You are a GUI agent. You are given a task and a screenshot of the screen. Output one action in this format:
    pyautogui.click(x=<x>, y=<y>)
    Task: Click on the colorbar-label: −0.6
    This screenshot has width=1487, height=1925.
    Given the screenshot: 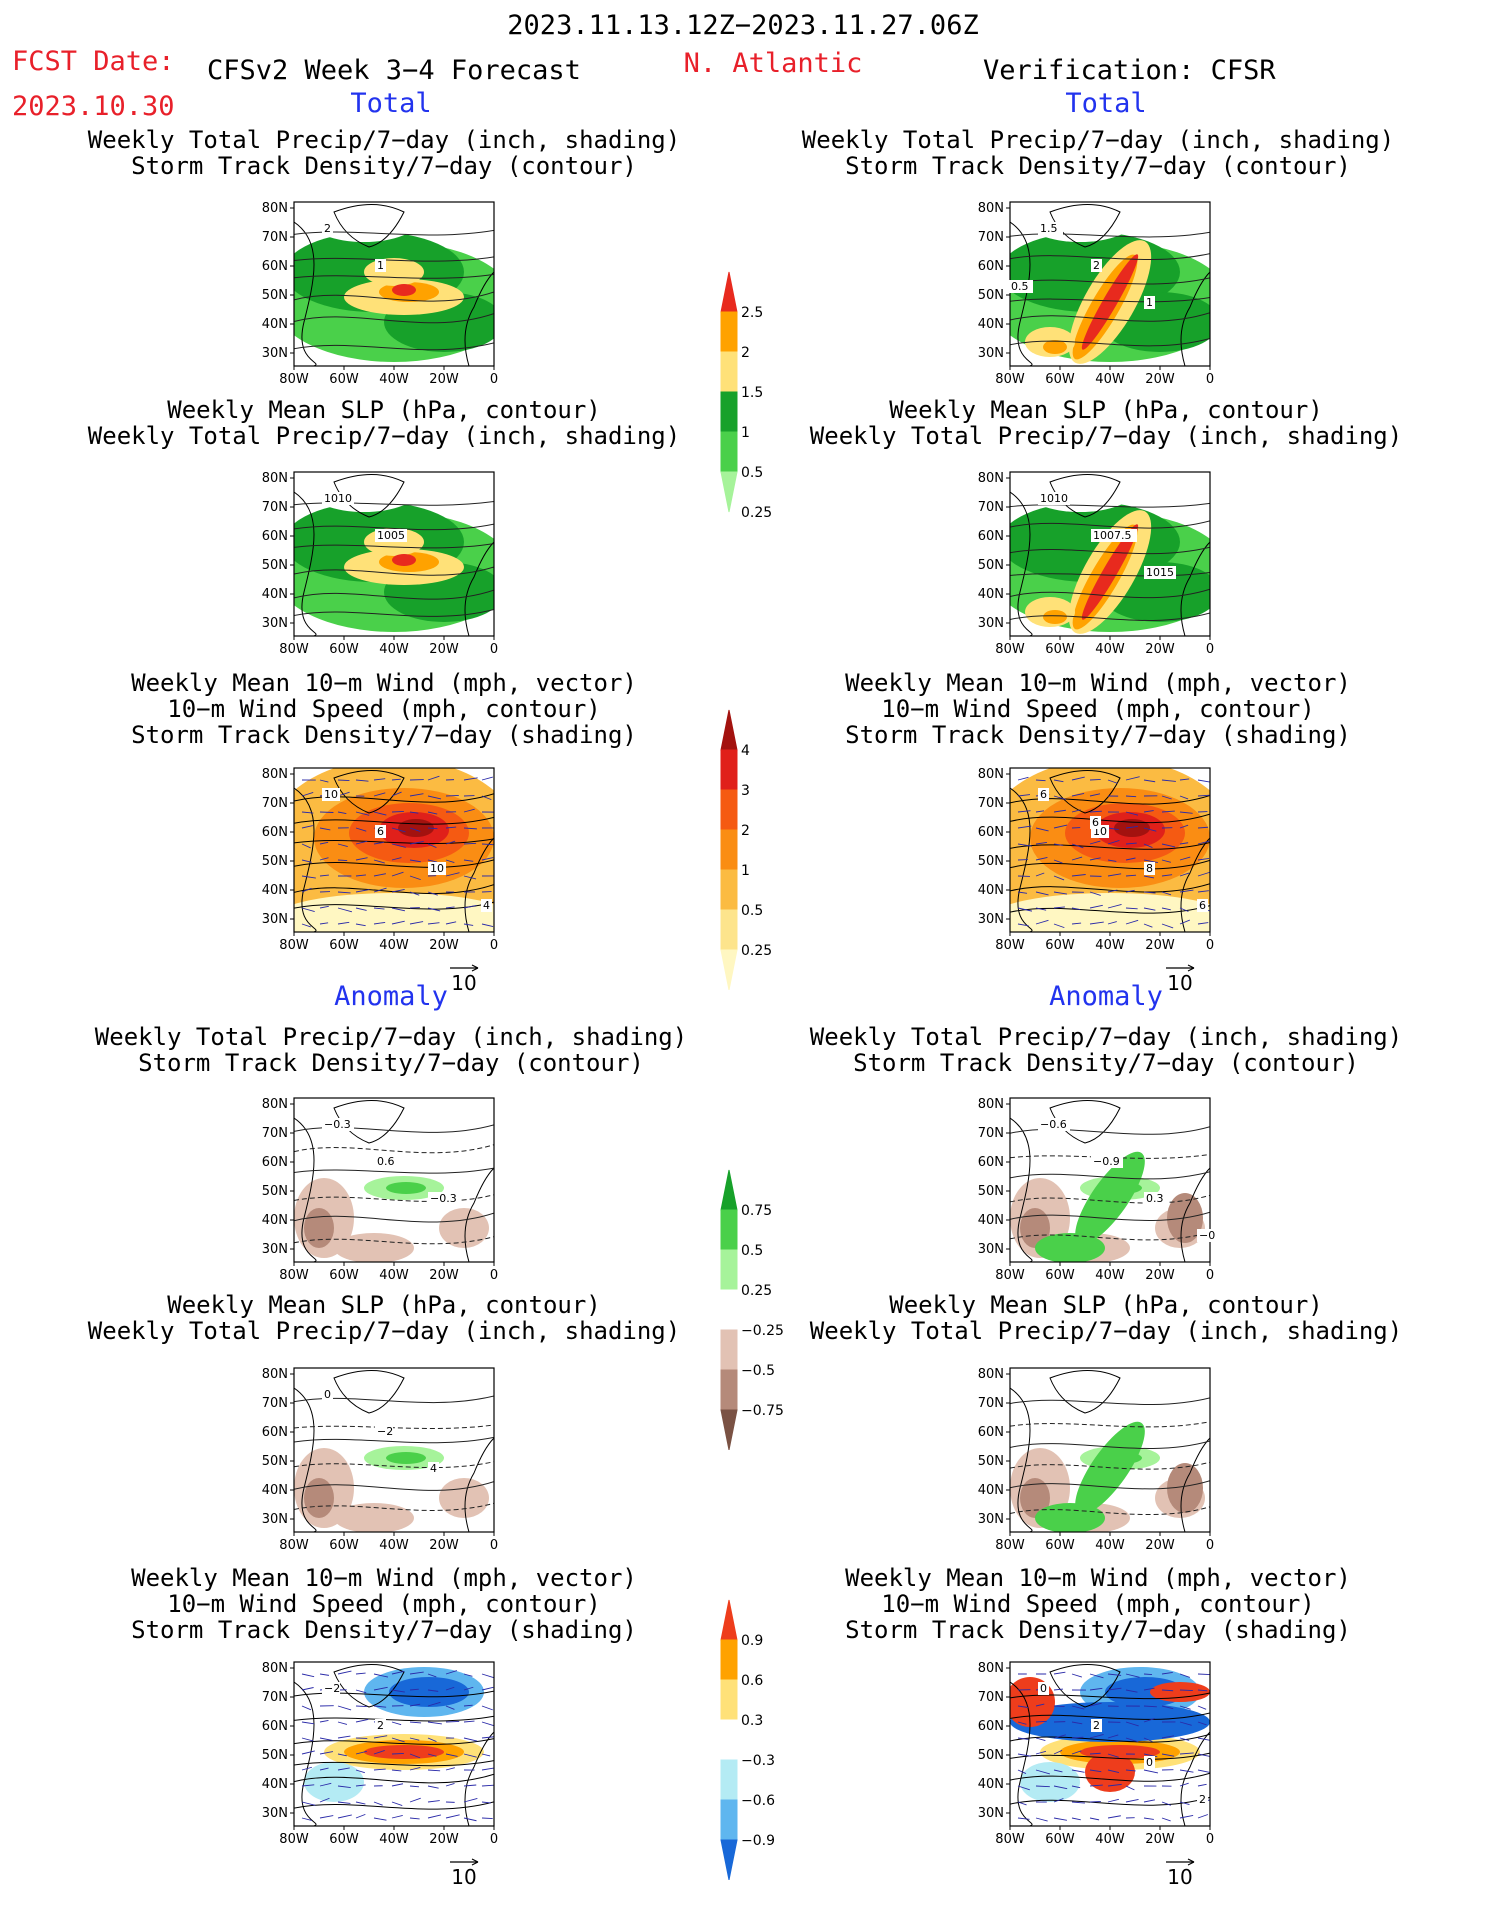 What is the action you would take?
    pyautogui.click(x=758, y=1801)
    